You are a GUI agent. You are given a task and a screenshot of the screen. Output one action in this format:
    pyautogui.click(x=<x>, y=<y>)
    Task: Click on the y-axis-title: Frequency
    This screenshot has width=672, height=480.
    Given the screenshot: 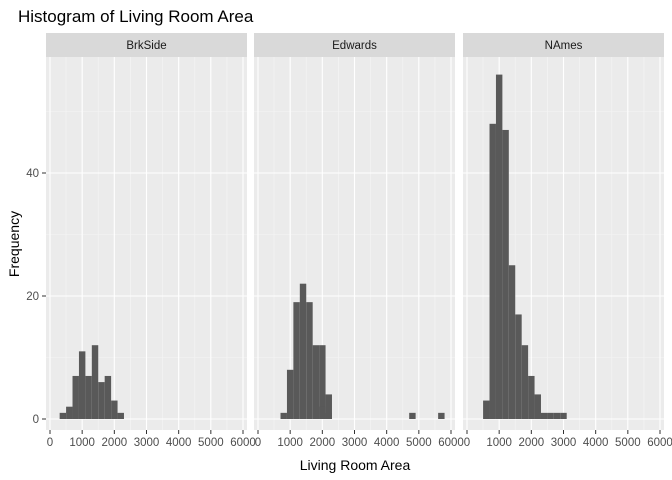 What is the action you would take?
    pyautogui.click(x=14, y=244)
    